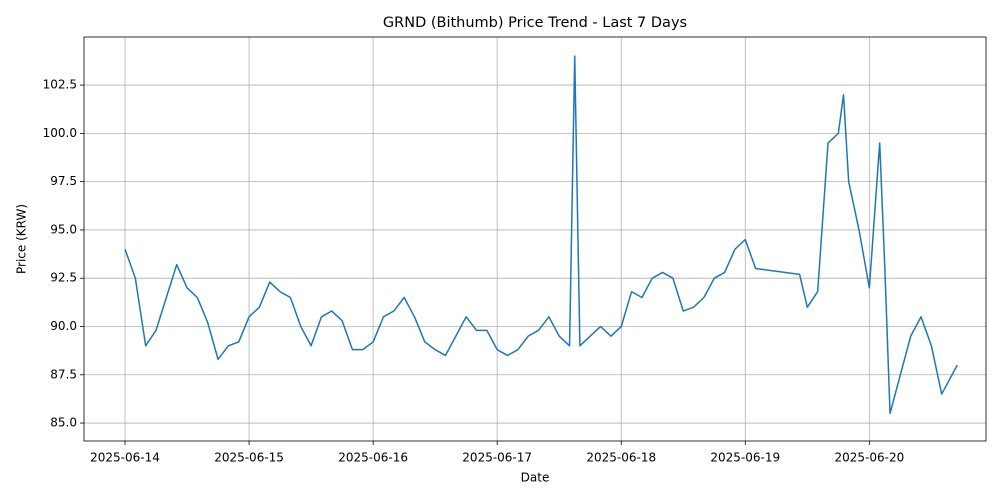 The height and width of the screenshot is (500, 1000). I want to click on x-tick-label: 2025-06-20, so click(869, 458).